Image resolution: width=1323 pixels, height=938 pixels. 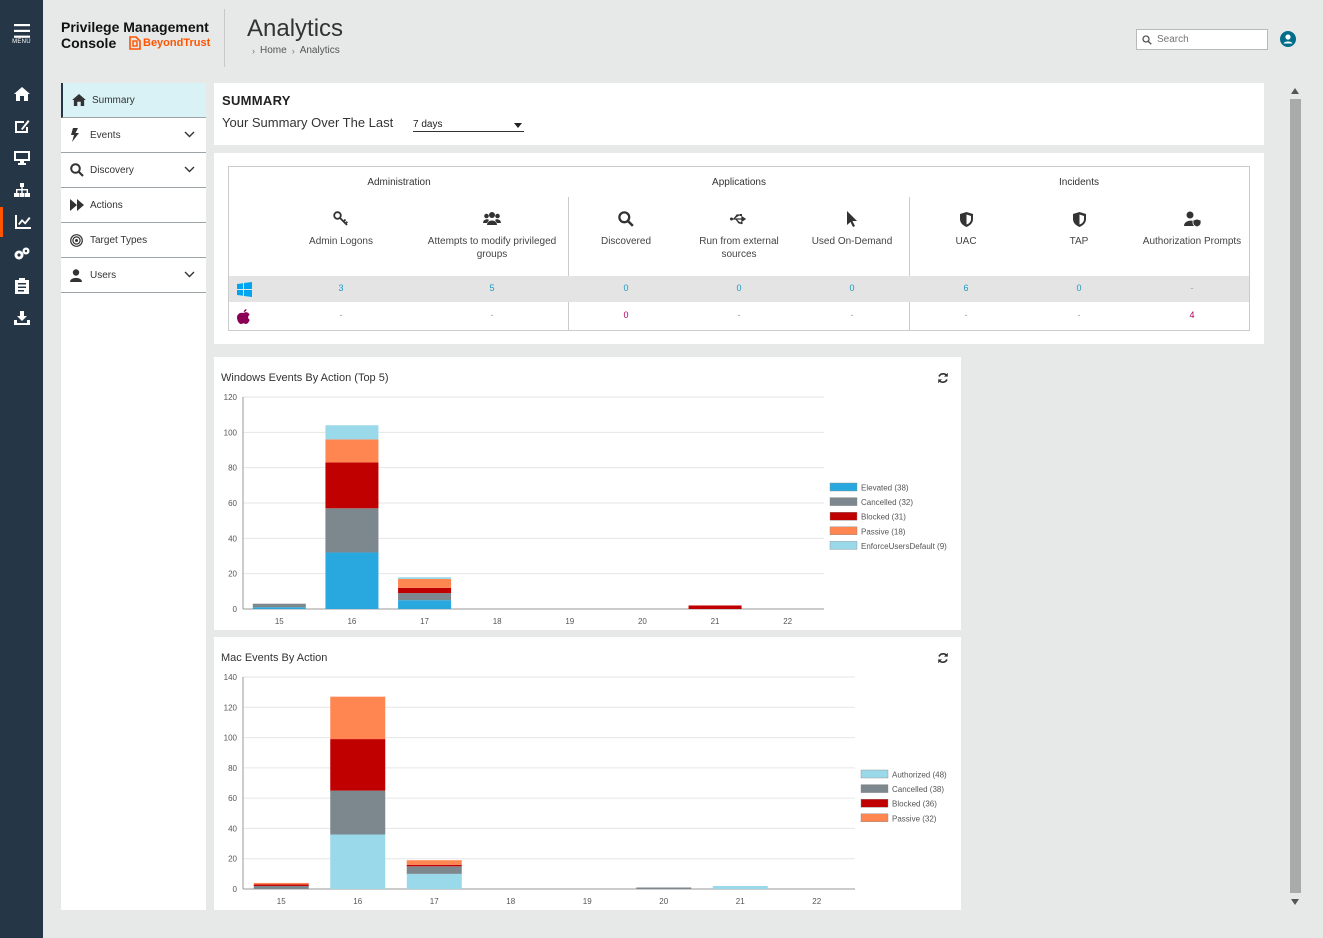 What do you see at coordinates (626, 288) in the screenshot?
I see `win-discovered: 0` at bounding box center [626, 288].